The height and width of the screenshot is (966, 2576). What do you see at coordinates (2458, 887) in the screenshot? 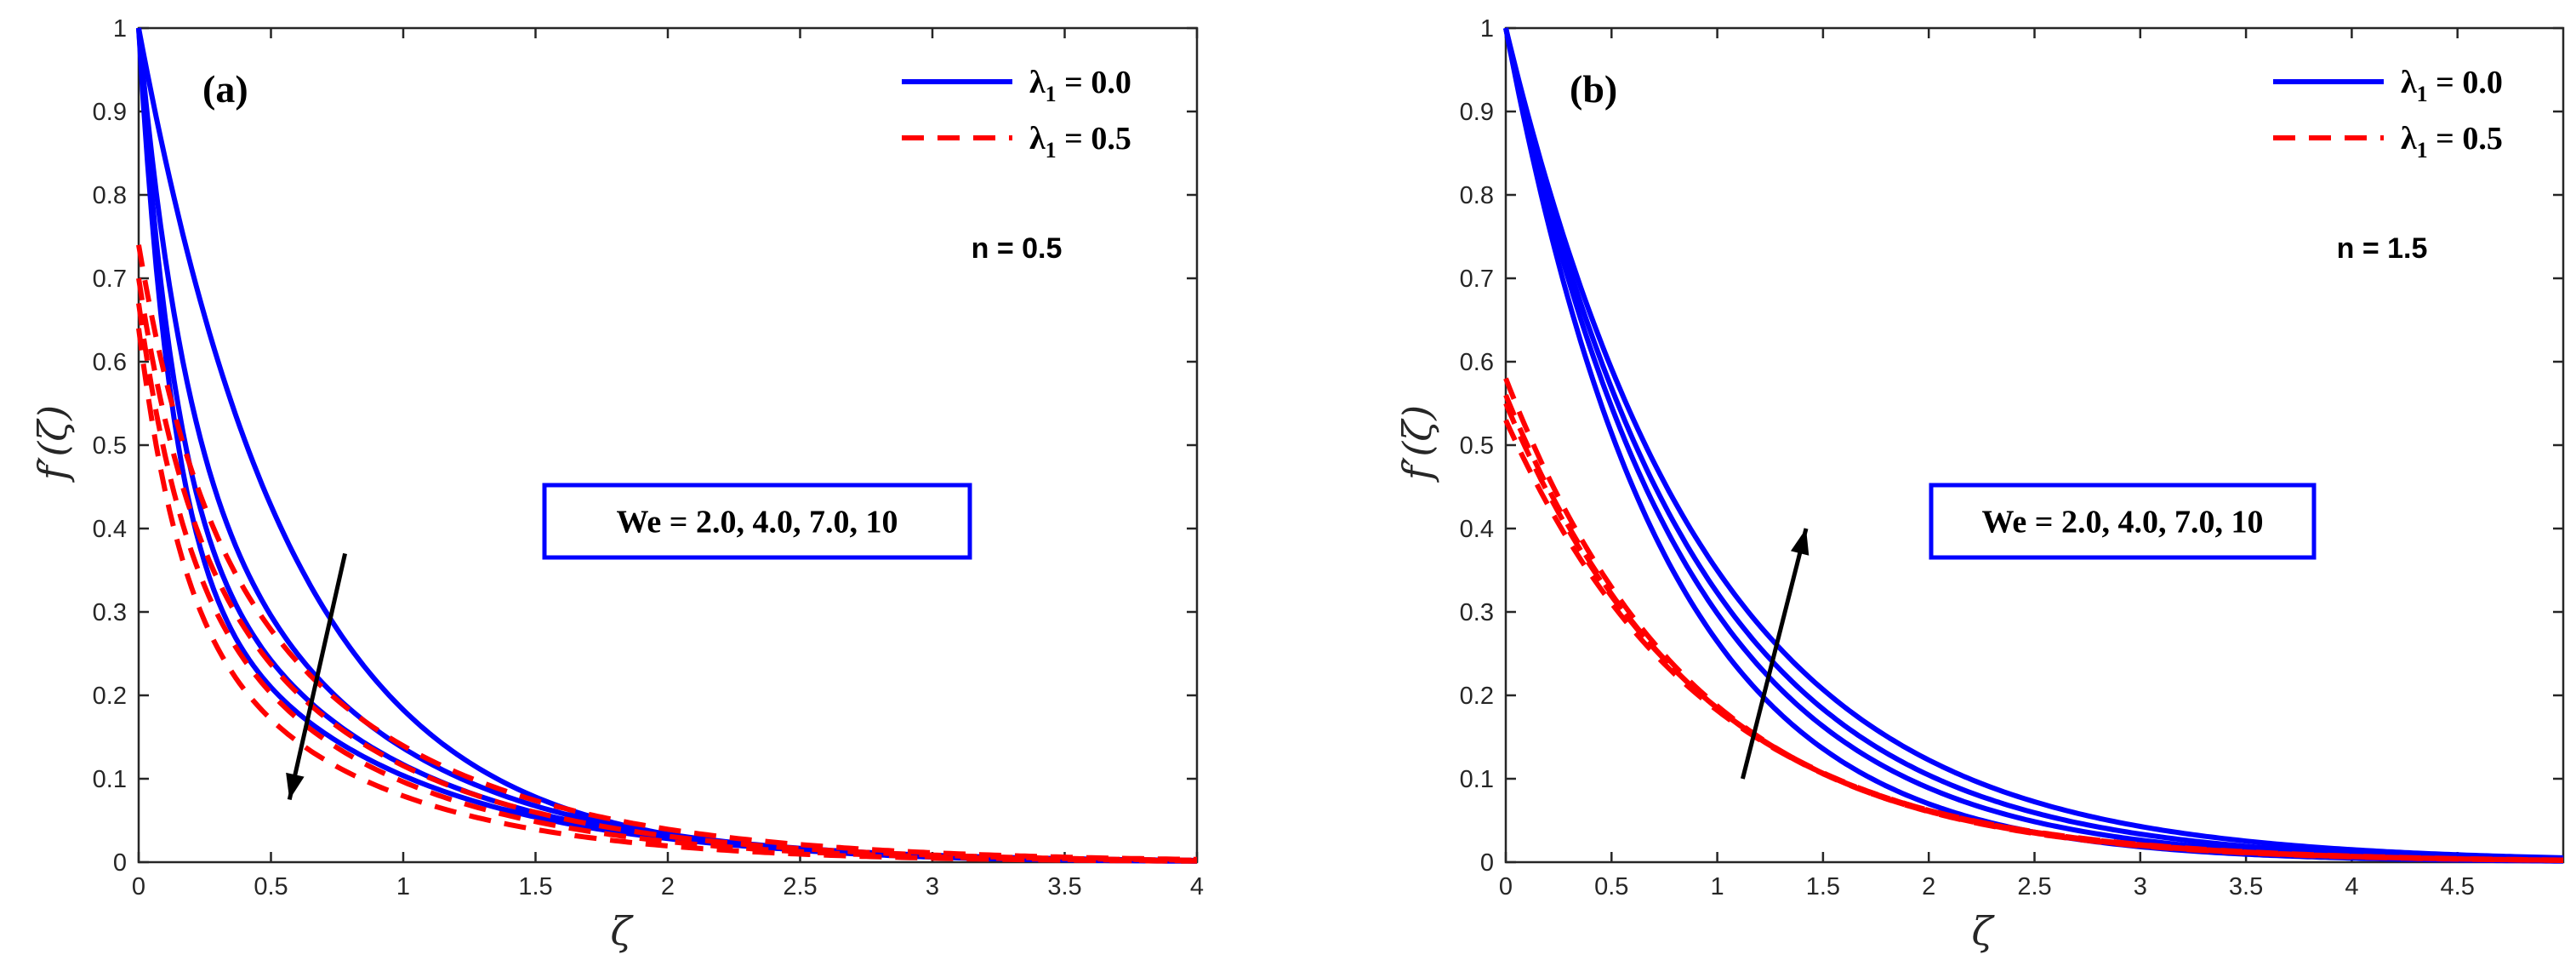
I see `x-tick-label: 4.5` at bounding box center [2458, 887].